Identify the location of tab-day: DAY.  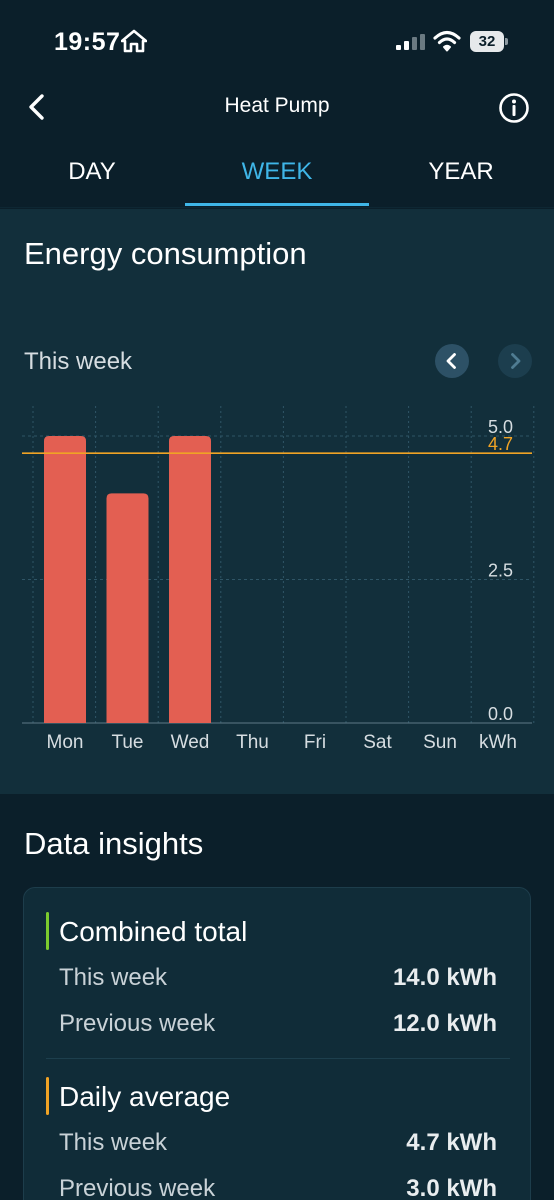
(92, 171).